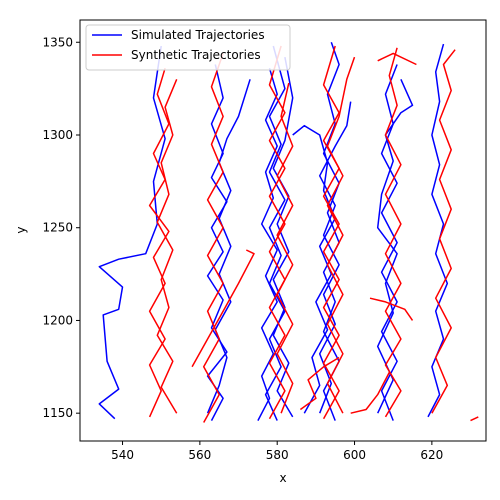 This screenshot has width=500, height=500. Describe the element at coordinates (282, 478) in the screenshot. I see `x-axis-label: x` at that location.